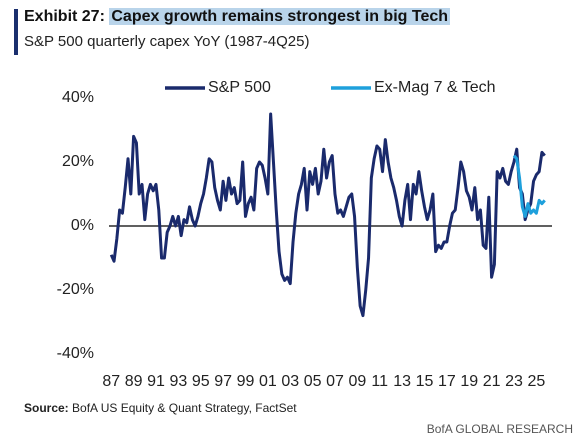 Image resolution: width=585 pixels, height=444 pixels. I want to click on source-text: BofA US Equity & Quant Strategy, FactSet, so click(184, 408).